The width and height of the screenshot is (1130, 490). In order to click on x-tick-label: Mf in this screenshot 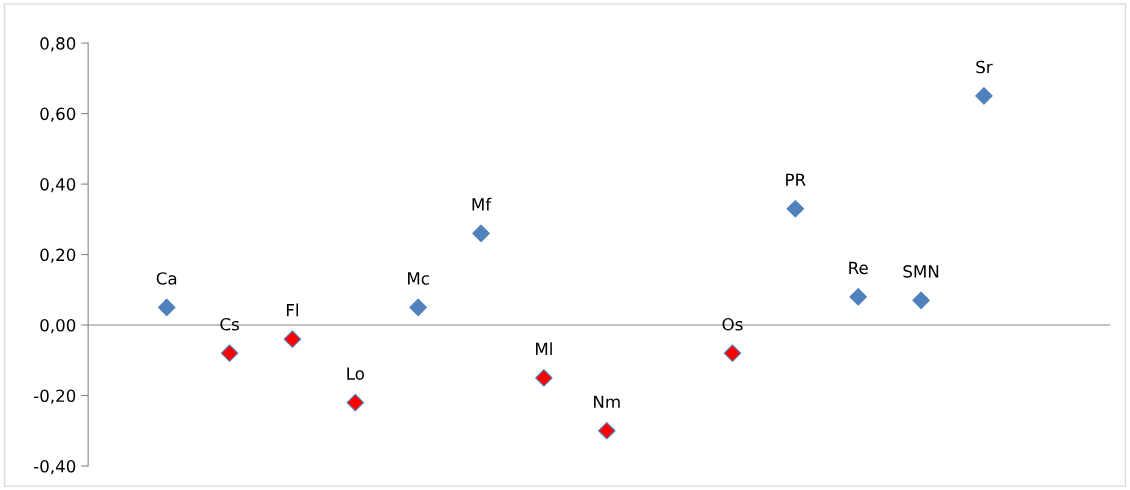, I will do `click(482, 204)`.